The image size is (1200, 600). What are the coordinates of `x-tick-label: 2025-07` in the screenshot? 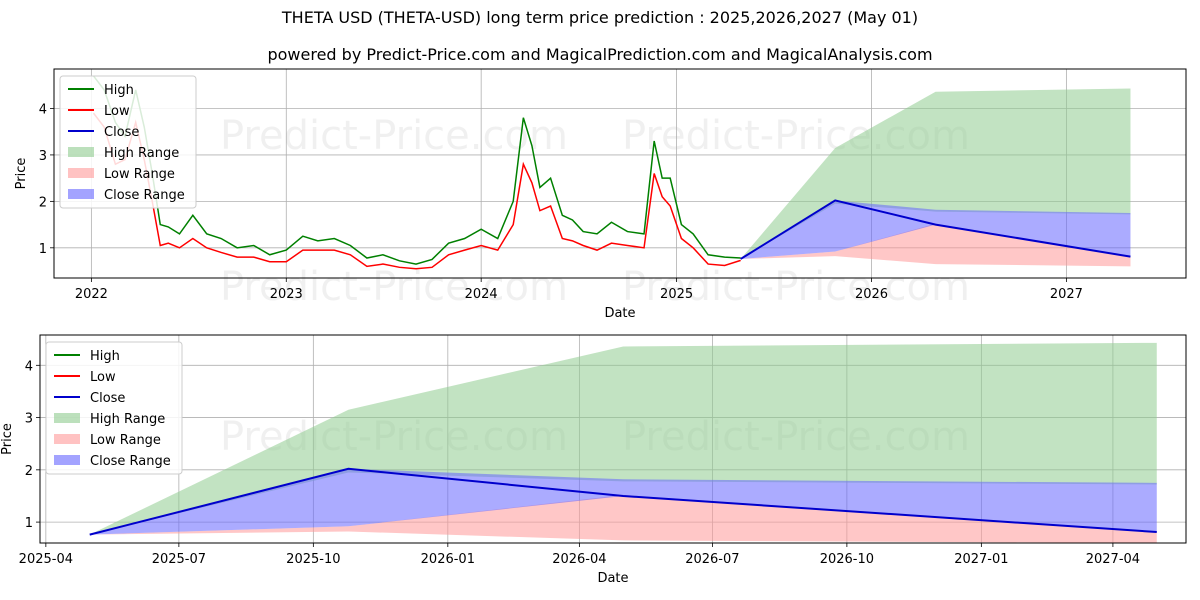 It's located at (179, 559).